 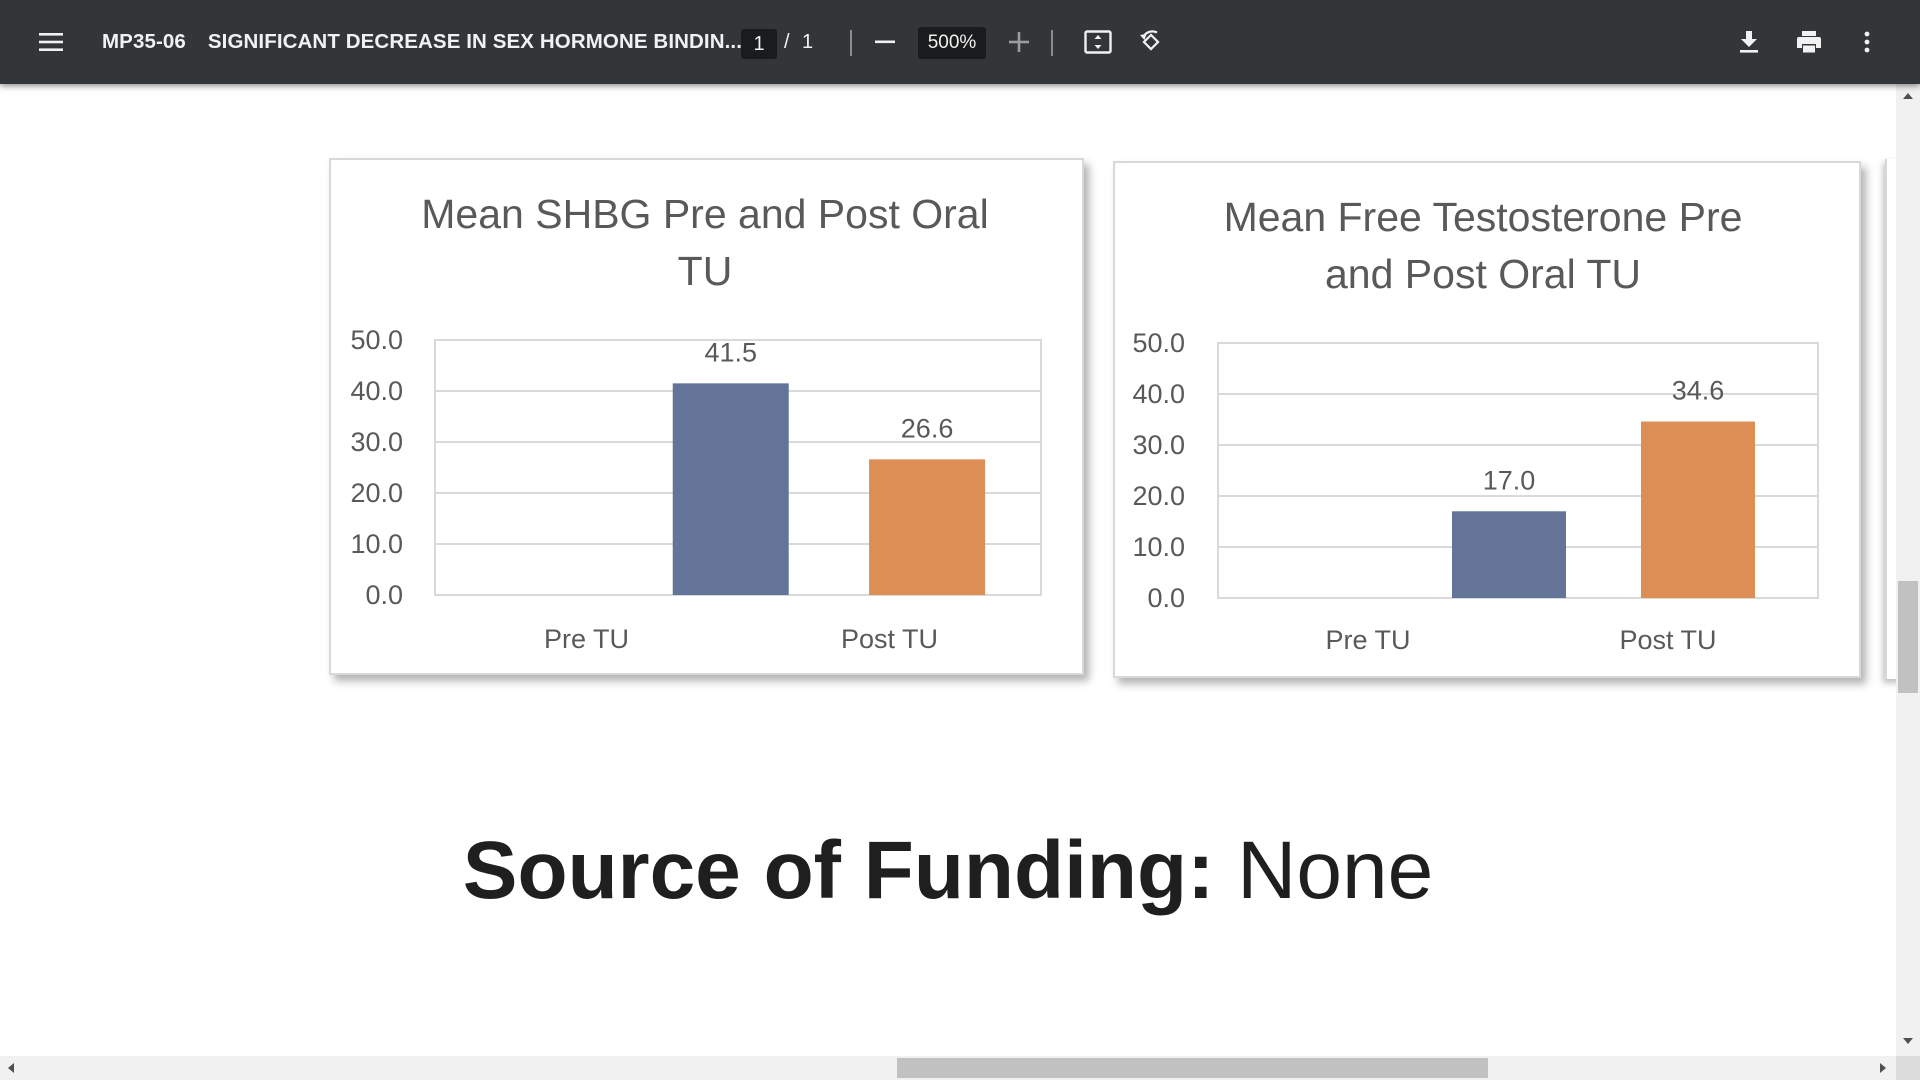 I want to click on rotate-button, so click(x=1151, y=42).